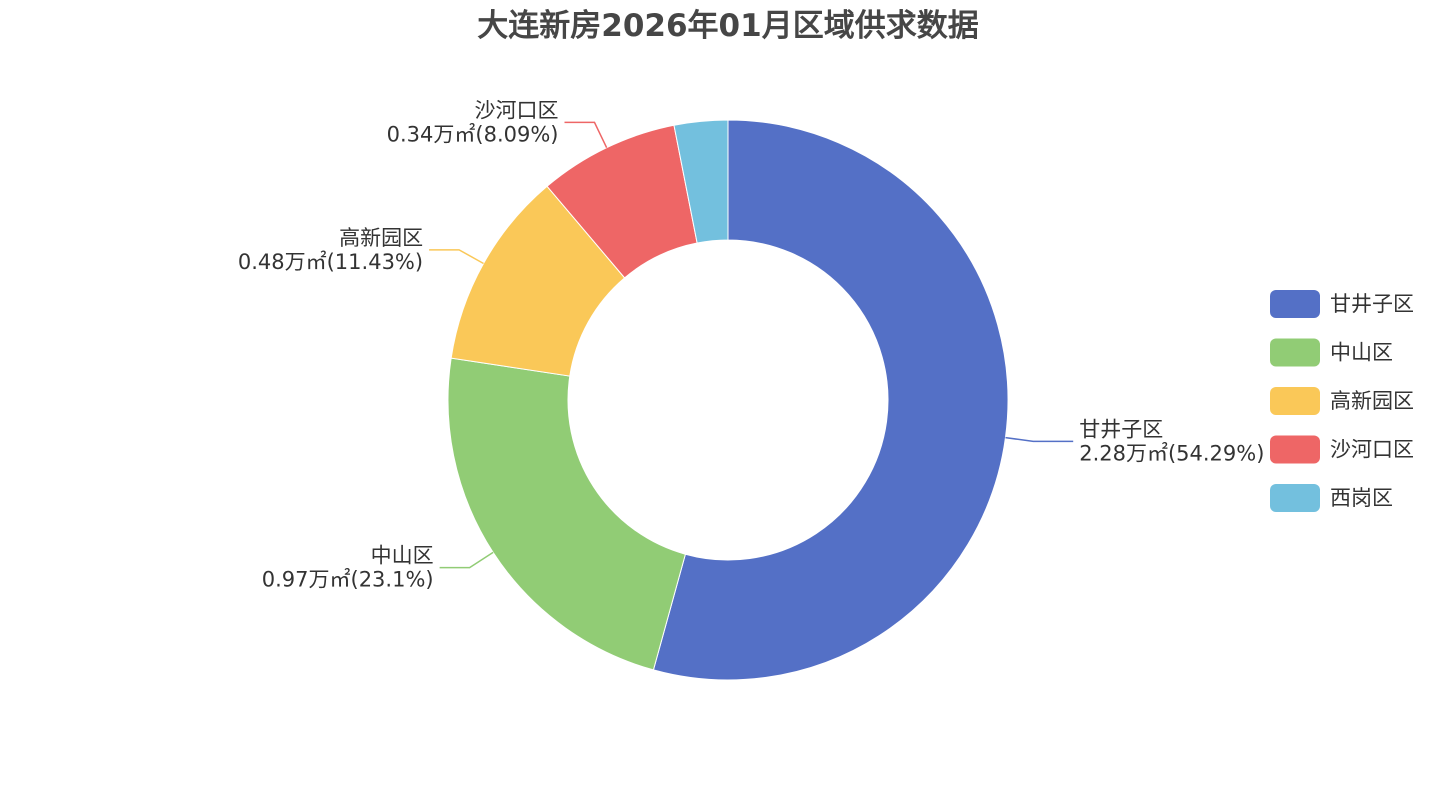 This screenshot has width=1456, height=800. What do you see at coordinates (1372, 401) in the screenshot?
I see `legend-label: 高新园区` at bounding box center [1372, 401].